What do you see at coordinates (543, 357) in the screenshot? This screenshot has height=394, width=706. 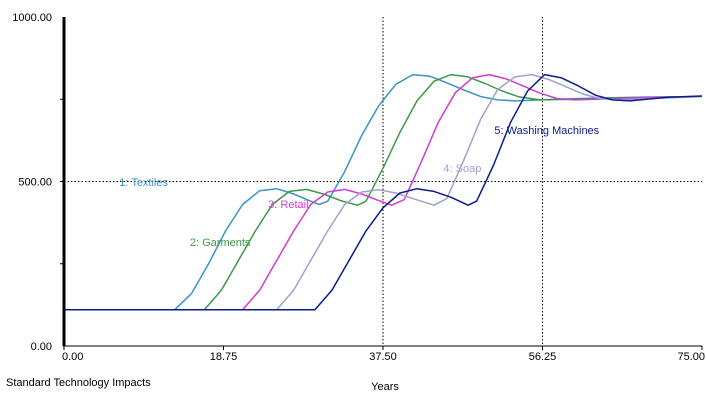 I see `x-tick-label: 56.25` at bounding box center [543, 357].